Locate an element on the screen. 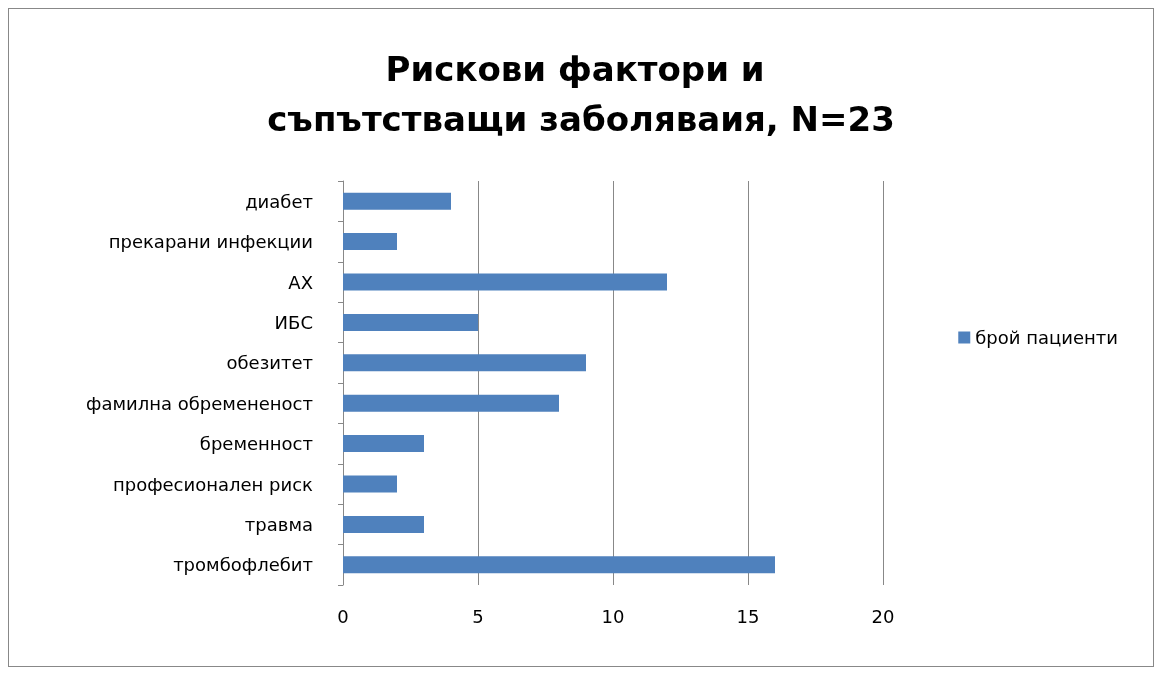 The height and width of the screenshot is (675, 1162). y-tick-label: обезитет is located at coordinates (269, 363).